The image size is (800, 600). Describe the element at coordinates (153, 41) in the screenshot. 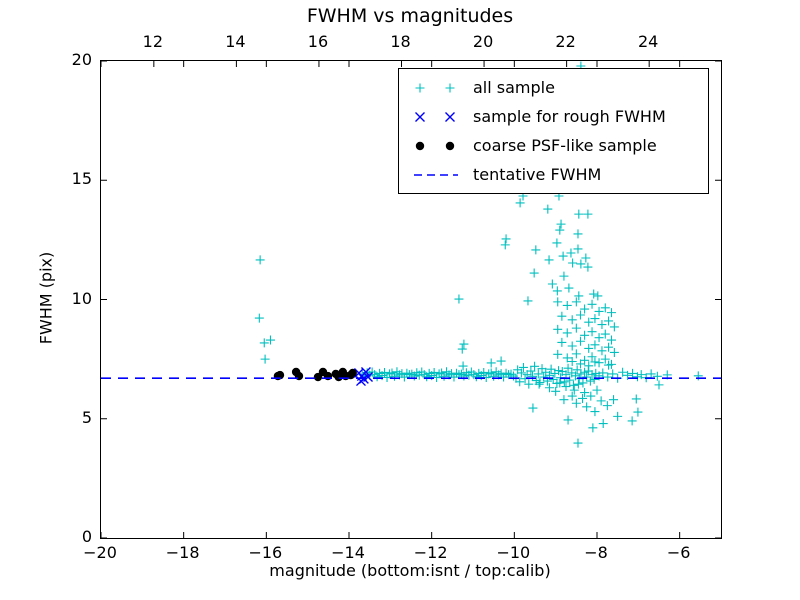

I see `top-tick-label: 12` at that location.